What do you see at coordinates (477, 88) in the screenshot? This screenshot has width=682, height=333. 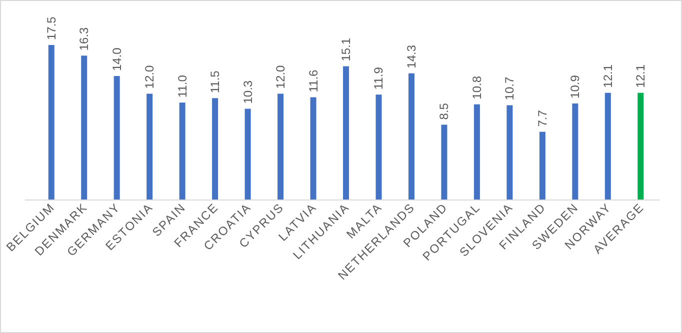 I see `data-label: 10.8` at bounding box center [477, 88].